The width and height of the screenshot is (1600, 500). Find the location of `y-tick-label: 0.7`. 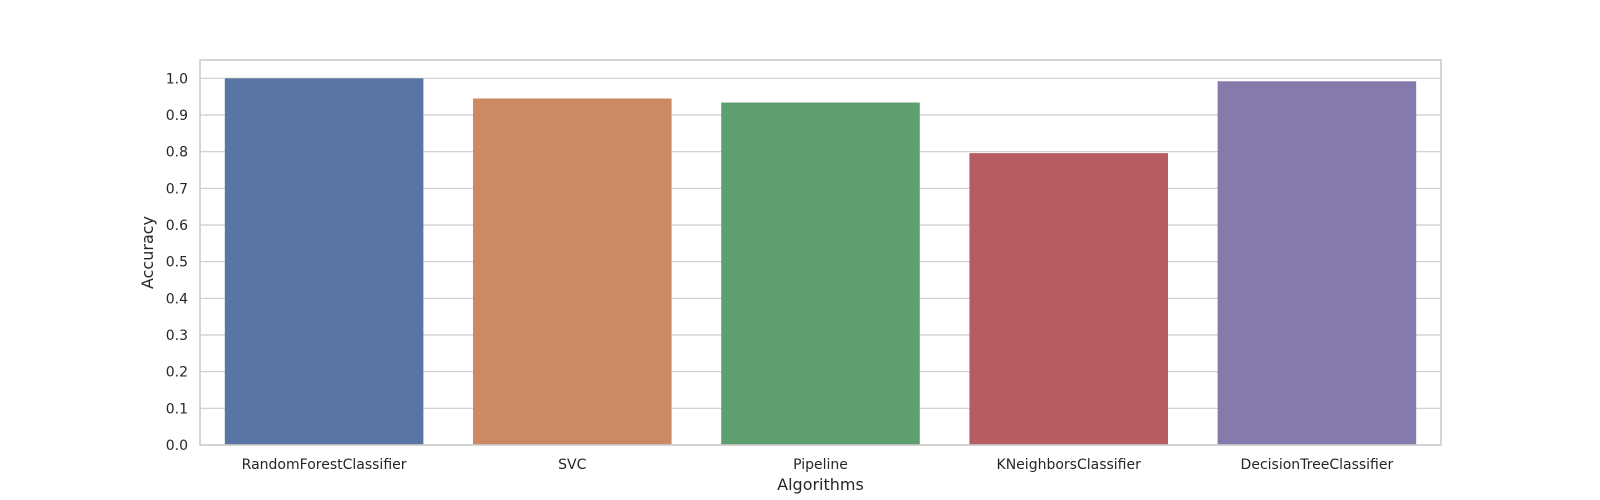

y-tick-label: 0.7 is located at coordinates (177, 189).